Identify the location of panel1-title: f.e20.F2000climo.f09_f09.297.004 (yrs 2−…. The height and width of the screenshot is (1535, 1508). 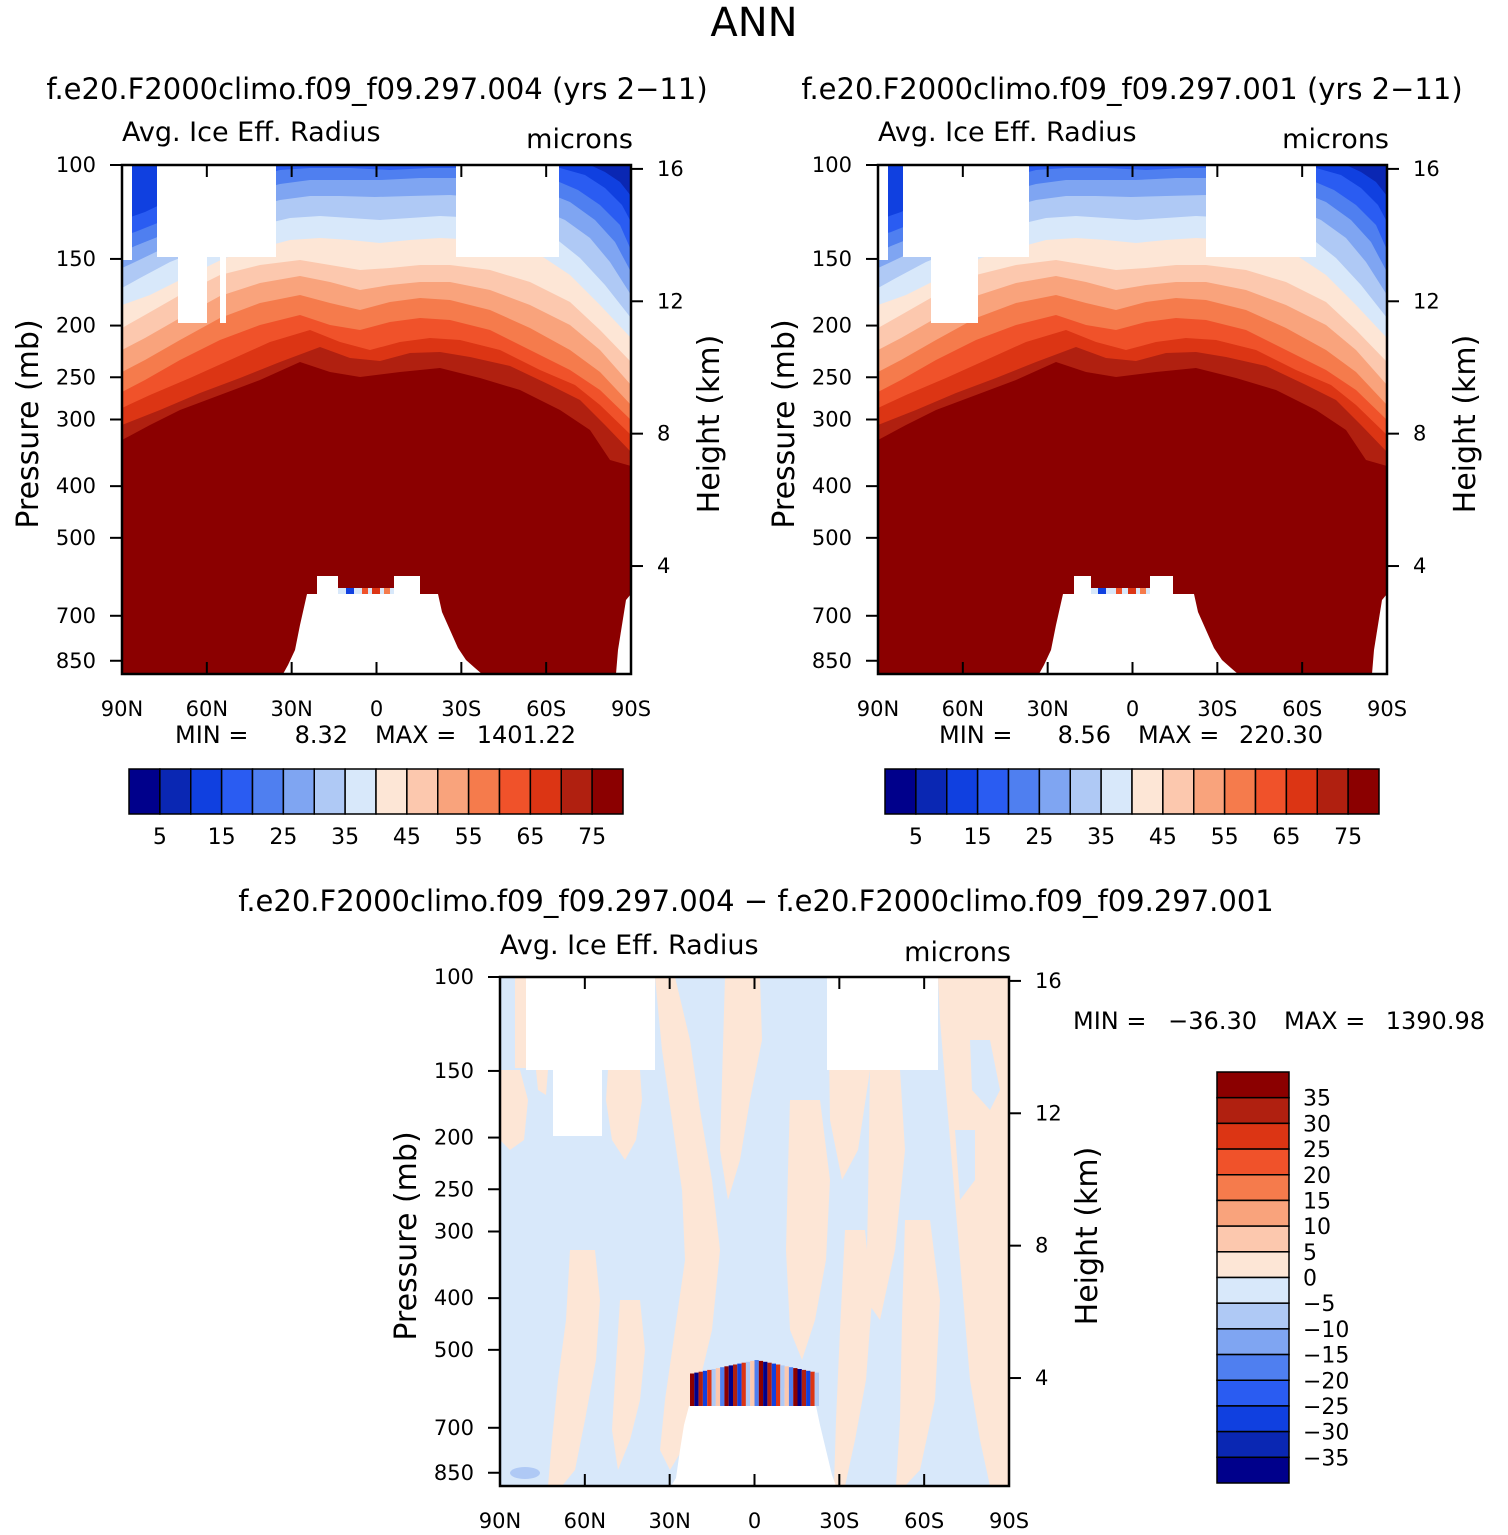
(376, 89).